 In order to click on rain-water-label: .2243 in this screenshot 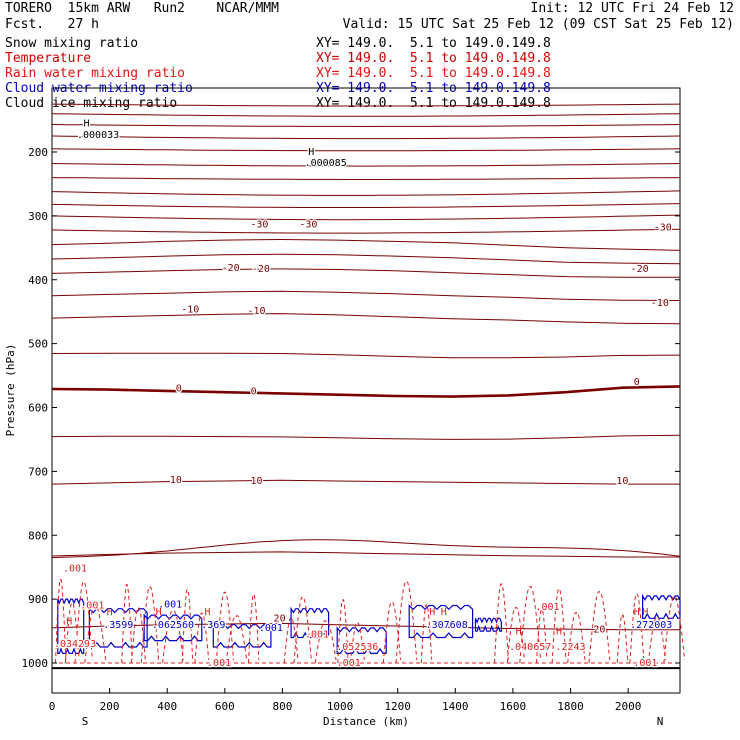, I will do `click(570, 647)`.